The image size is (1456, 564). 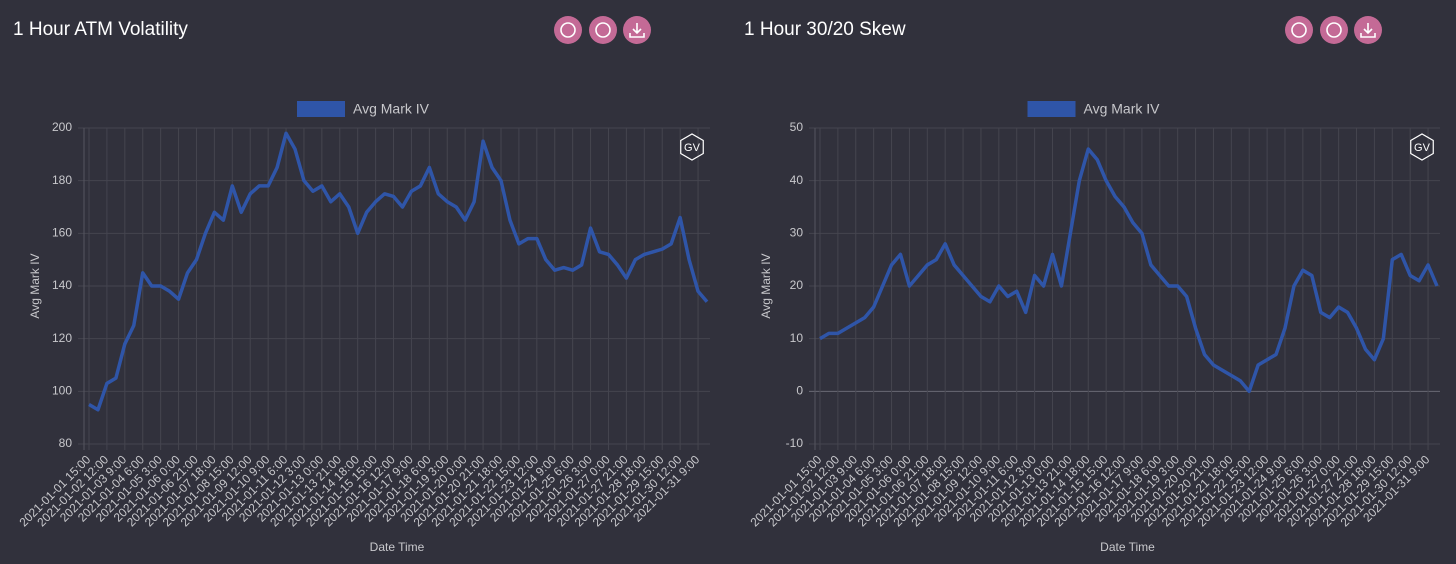 What do you see at coordinates (797, 180) in the screenshot?
I see `y-tick-label: 40` at bounding box center [797, 180].